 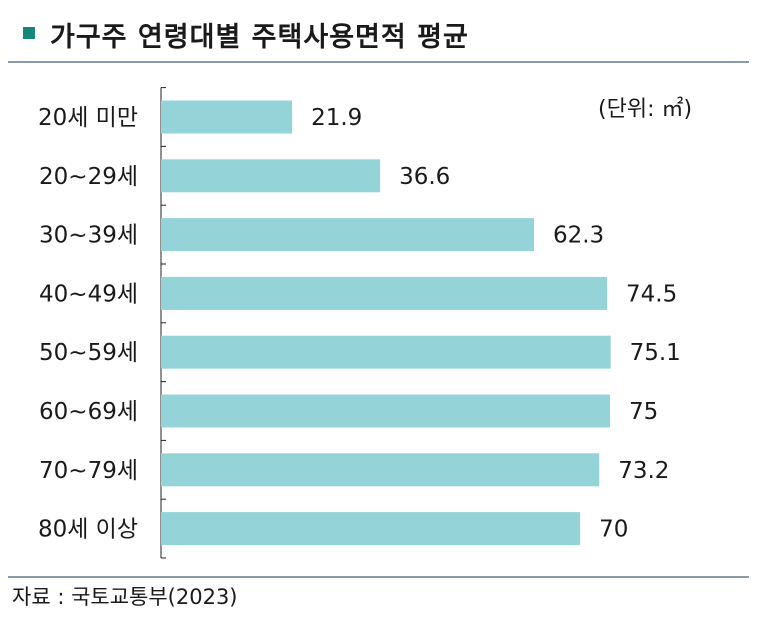 I want to click on category-label: 40~49세, so click(x=88, y=294).